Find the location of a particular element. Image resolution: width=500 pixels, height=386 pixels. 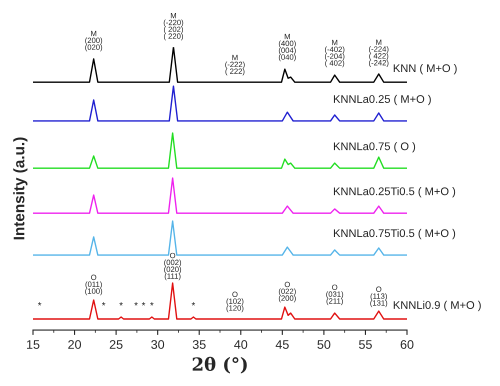

series-label: KNN ( M+O ) is located at coordinates (425, 69).